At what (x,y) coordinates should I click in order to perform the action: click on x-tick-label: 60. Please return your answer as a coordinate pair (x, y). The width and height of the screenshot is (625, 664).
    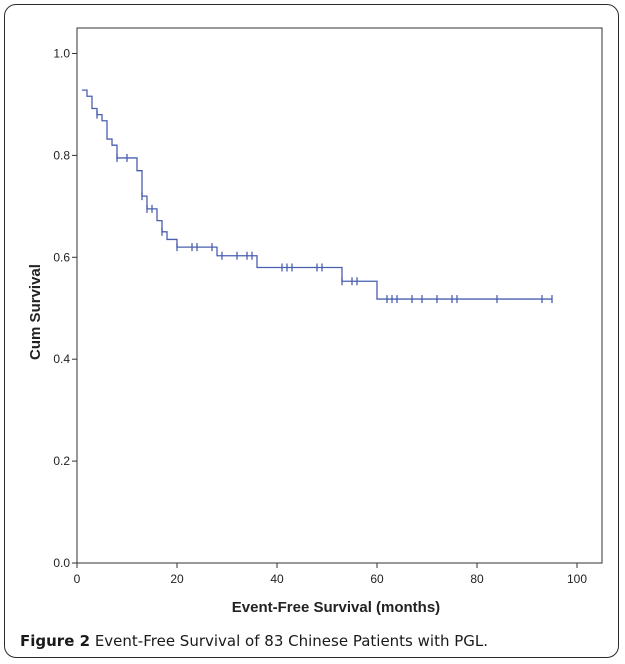
    Looking at the image, I should click on (377, 579).